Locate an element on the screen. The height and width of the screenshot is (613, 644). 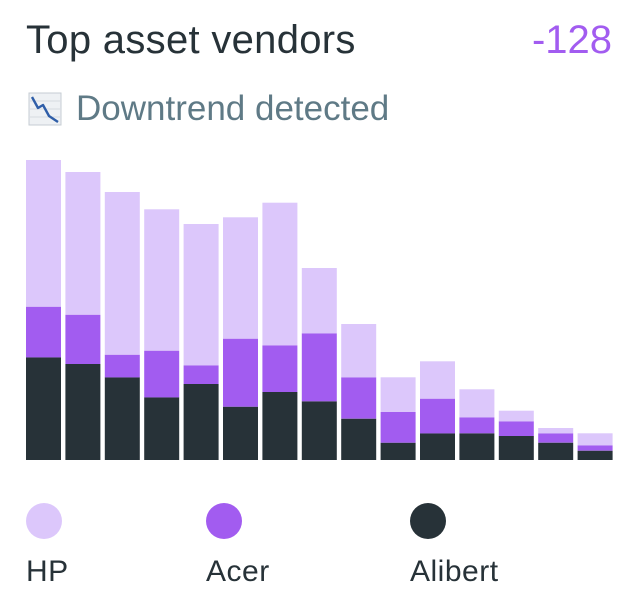
card-title: Top asset vendors is located at coordinates (191, 40).